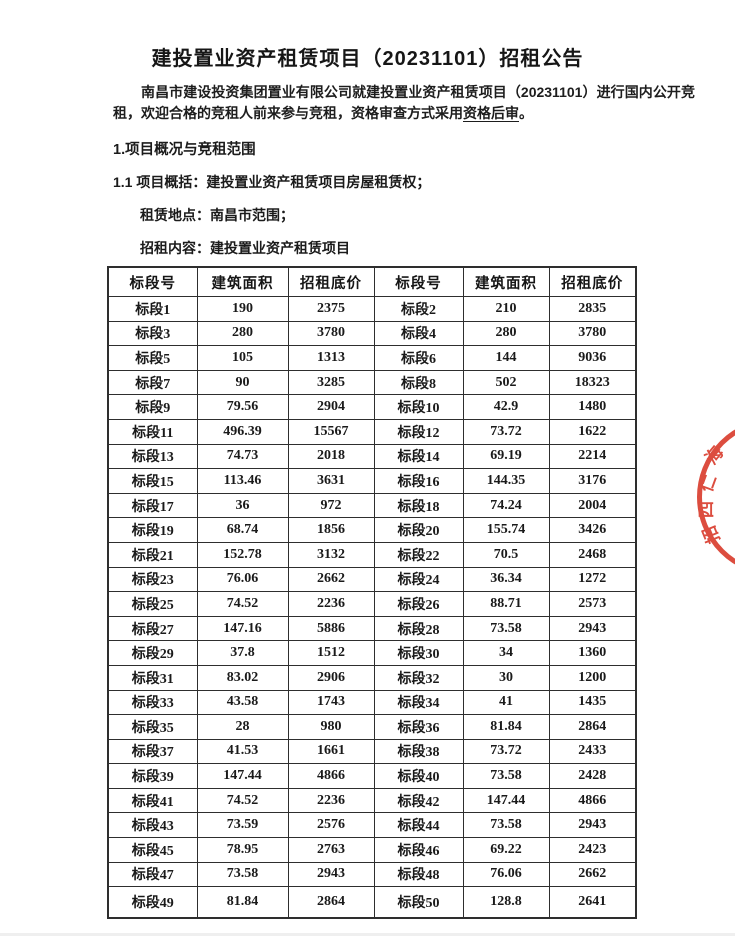 The width and height of the screenshot is (735, 936). What do you see at coordinates (372, 751) in the screenshot?
I see `table-row: 标段37 41.53 1661 标段38 73.72 2433` at bounding box center [372, 751].